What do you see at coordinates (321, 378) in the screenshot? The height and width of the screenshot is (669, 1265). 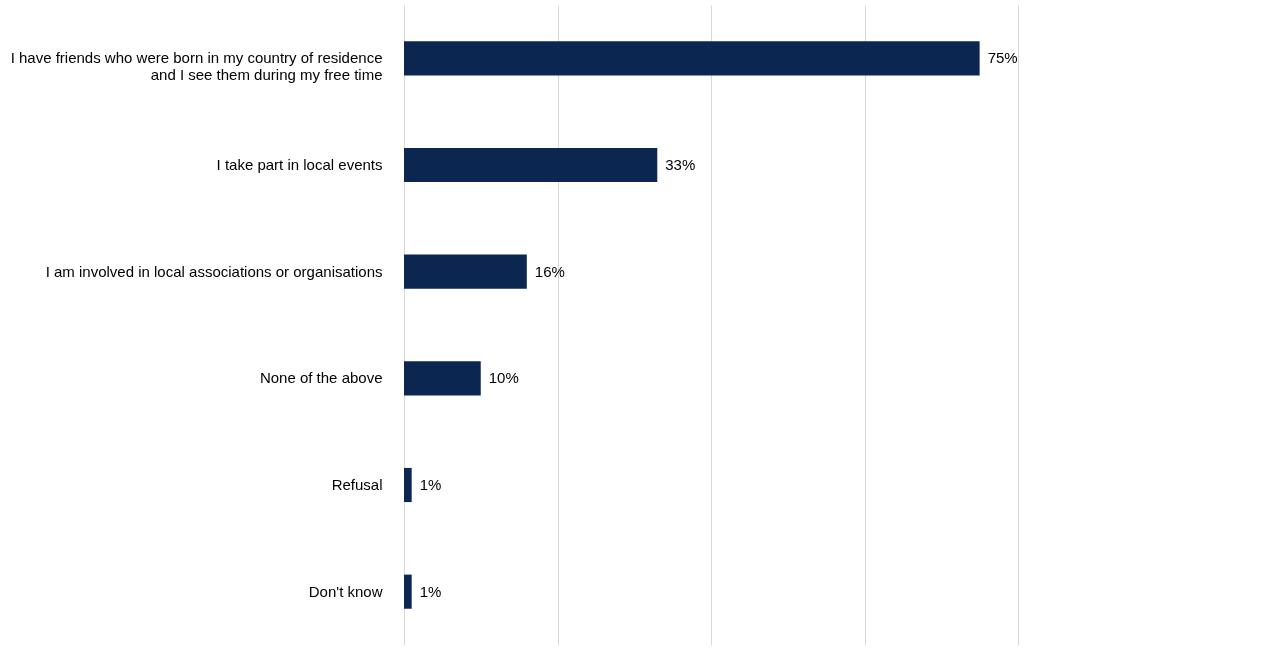 I see `y-tick-label: None of the above` at bounding box center [321, 378].